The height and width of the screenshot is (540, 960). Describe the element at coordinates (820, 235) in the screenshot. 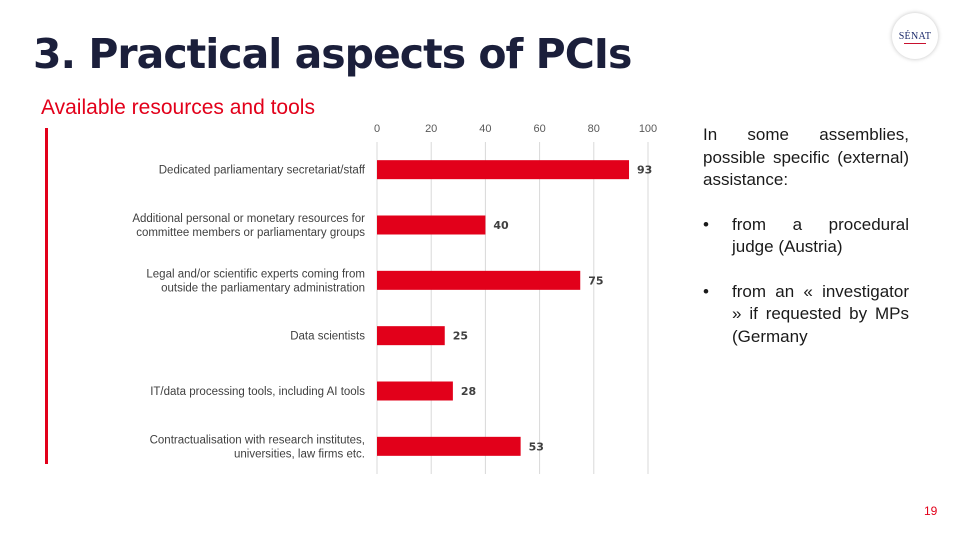

I see `bullet-text: from a procedural judge (Austria)` at that location.